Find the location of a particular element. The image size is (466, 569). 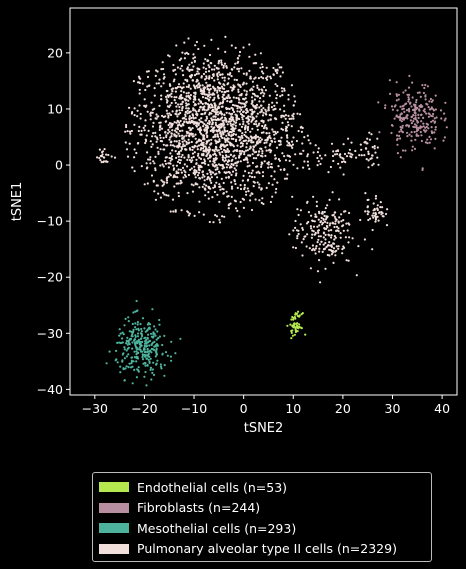

legend-item-endothelial: Endothelial cells (n=53) is located at coordinates (262, 487).